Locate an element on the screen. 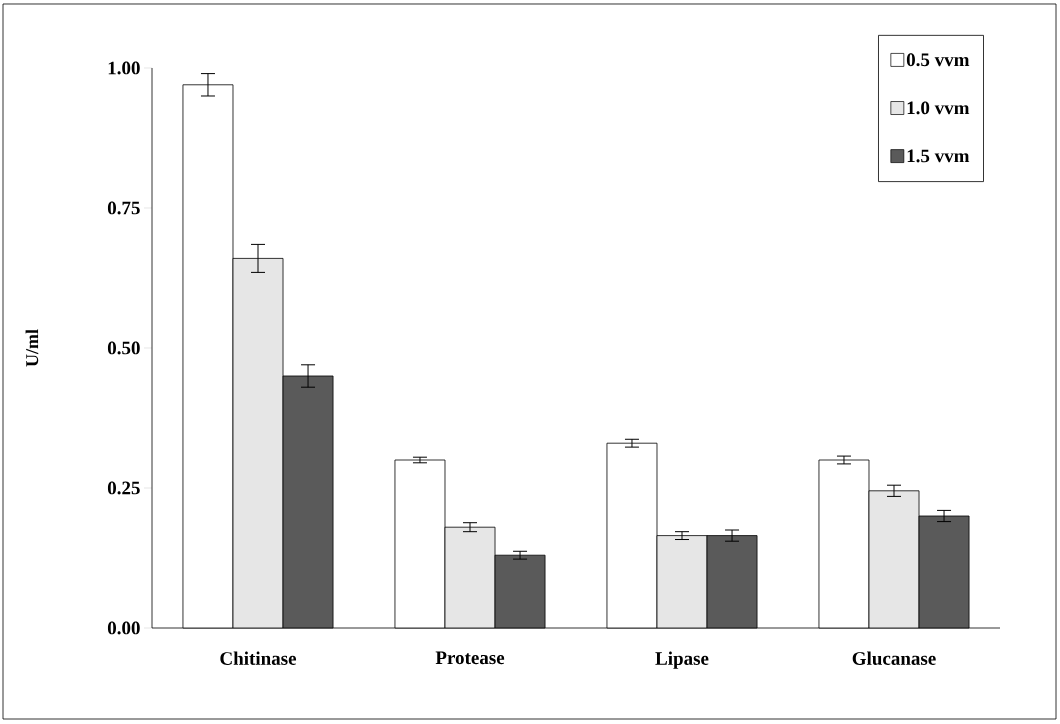 The width and height of the screenshot is (1060, 724). y-tick-label: 0.50 is located at coordinates (123, 348).